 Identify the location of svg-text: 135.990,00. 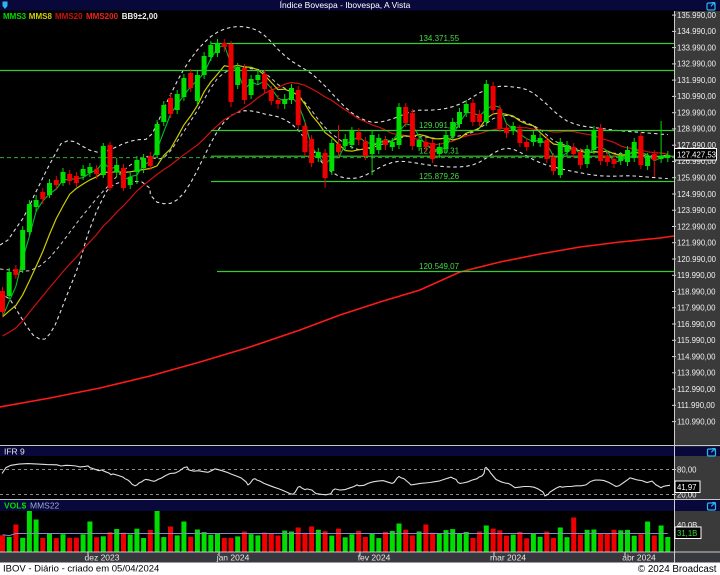
(697, 15).